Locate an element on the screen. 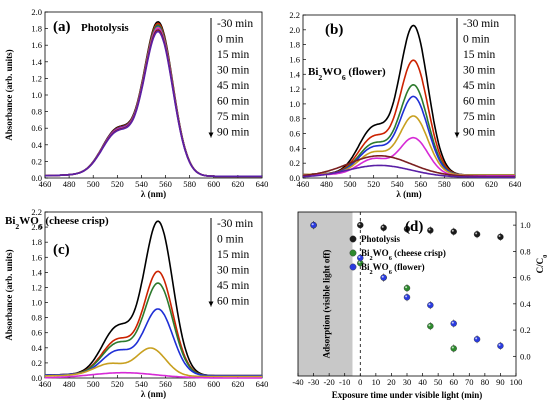  x-tick-label: 540 is located at coordinates (141, 184).